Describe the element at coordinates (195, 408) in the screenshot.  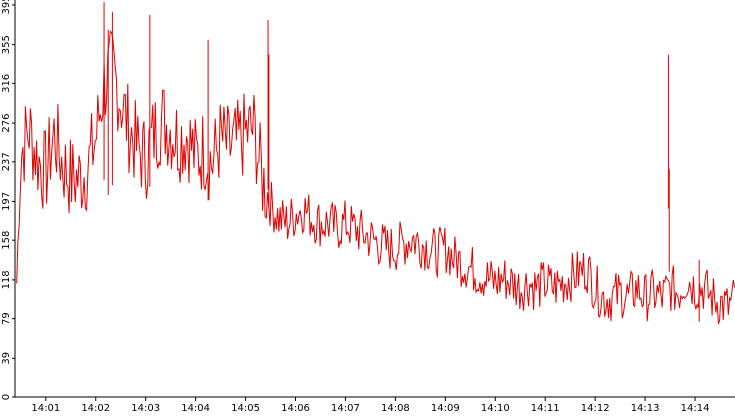
I see `x-tick-label-3: 14:04` at that location.